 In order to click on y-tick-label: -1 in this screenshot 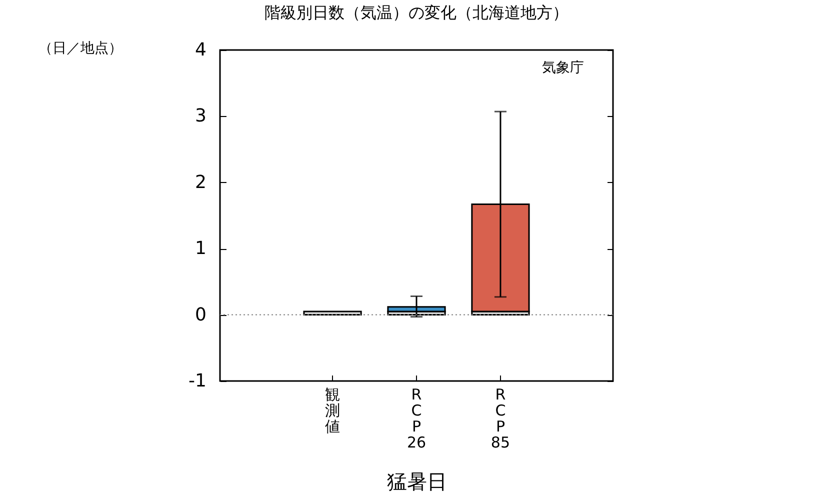, I will do `click(197, 381)`.